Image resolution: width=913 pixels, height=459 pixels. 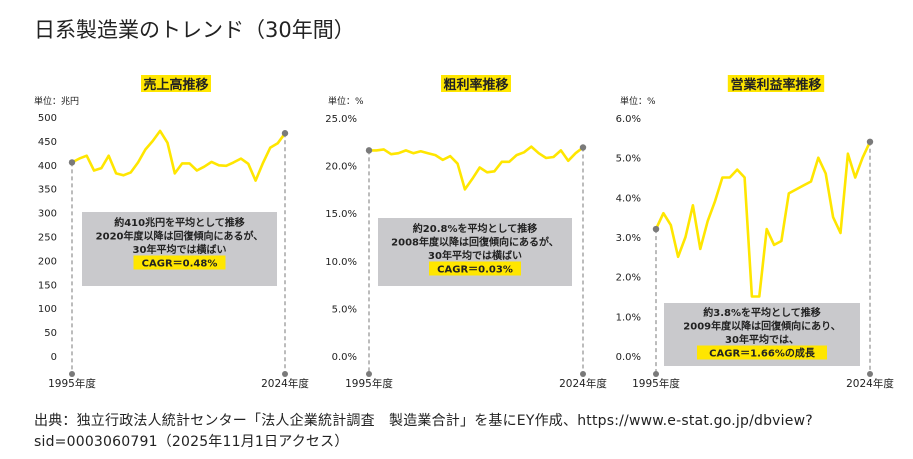 What do you see at coordinates (628, 238) in the screenshot?
I see `y-tick-label: 3.0%` at bounding box center [628, 238].